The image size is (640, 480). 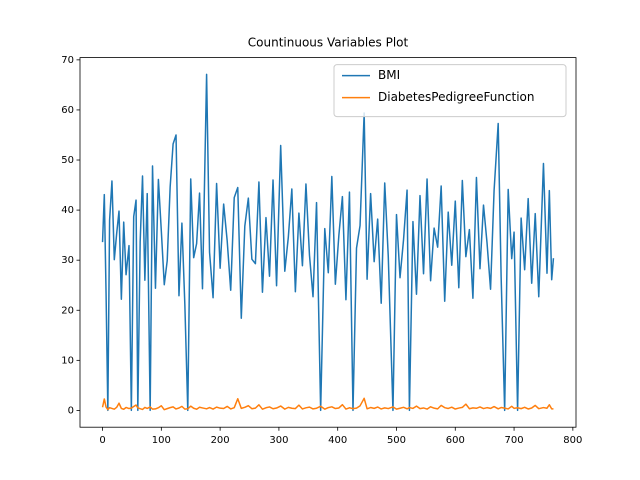 I want to click on data-line, so click(x=327, y=404).